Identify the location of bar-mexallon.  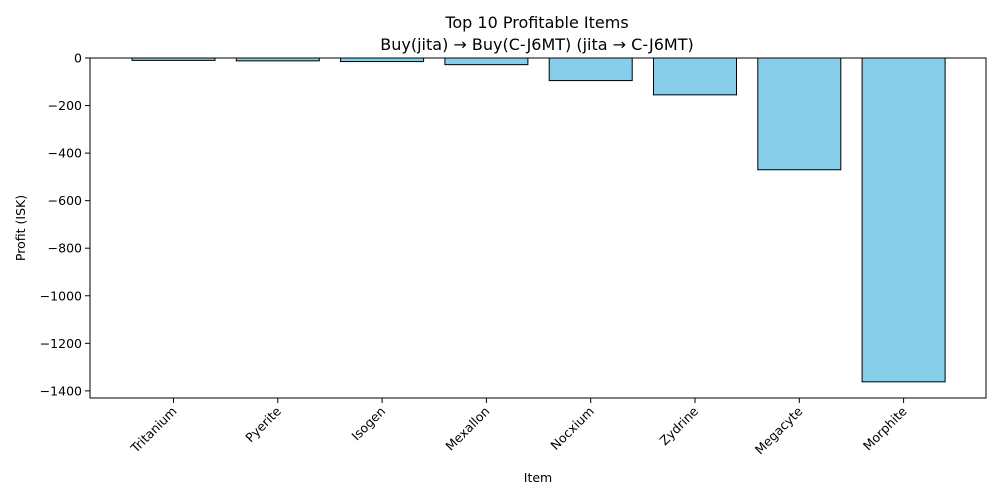
(486, 61).